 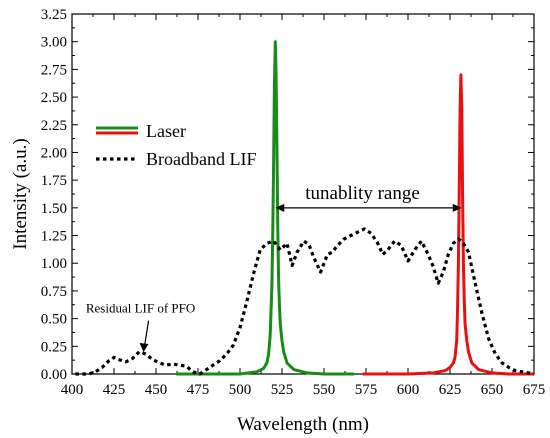 What do you see at coordinates (303, 424) in the screenshot?
I see `x-axis-title: Wavelength (nm)` at bounding box center [303, 424].